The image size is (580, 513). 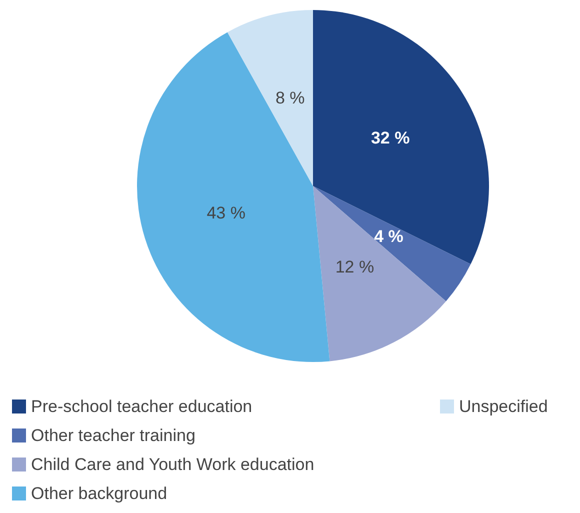 What do you see at coordinates (99, 493) in the screenshot?
I see `legend-label: Other background` at bounding box center [99, 493].